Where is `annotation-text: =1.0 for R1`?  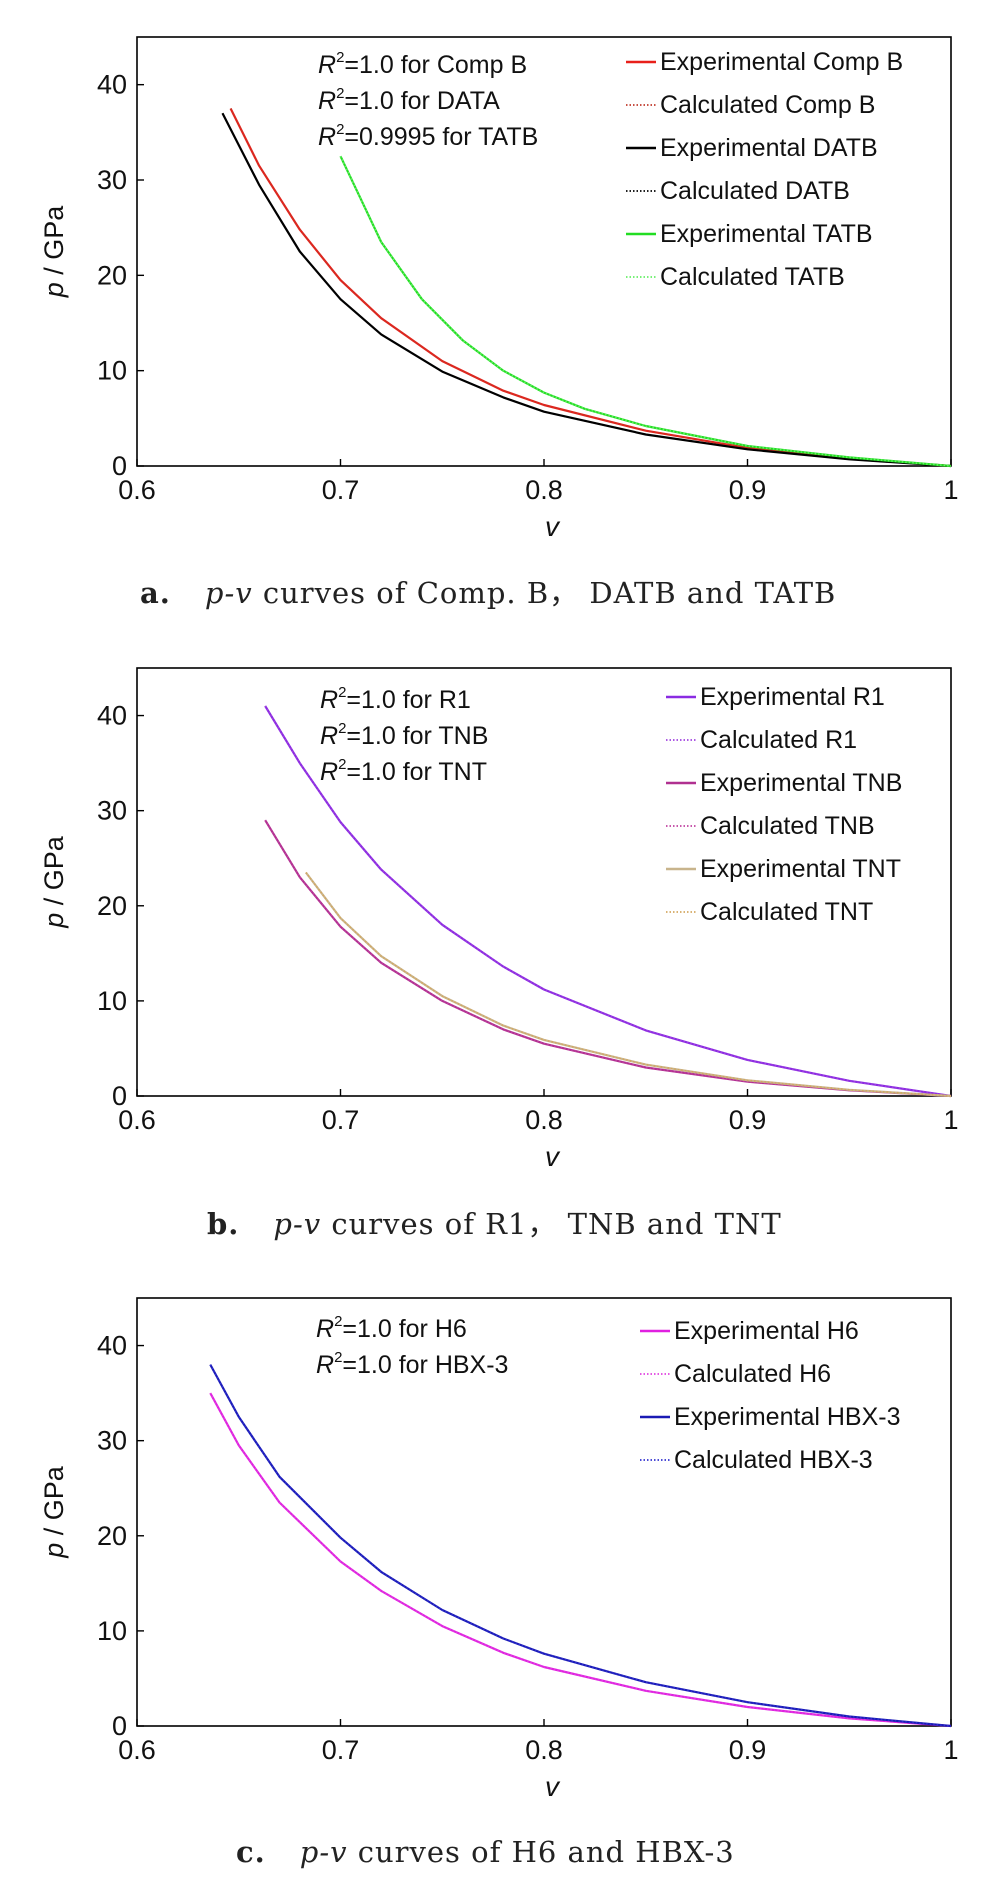 annotation-text: =1.0 for R1 is located at coordinates (408, 700).